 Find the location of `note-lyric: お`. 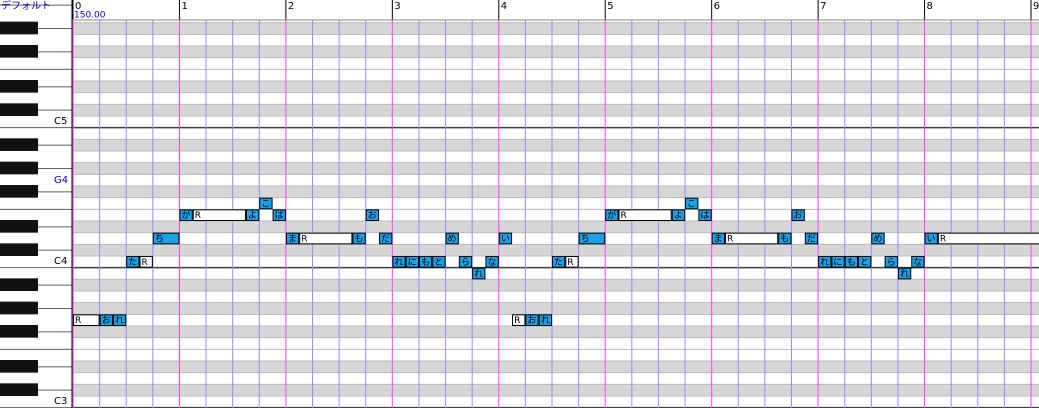

note-lyric: お is located at coordinates (106, 320).